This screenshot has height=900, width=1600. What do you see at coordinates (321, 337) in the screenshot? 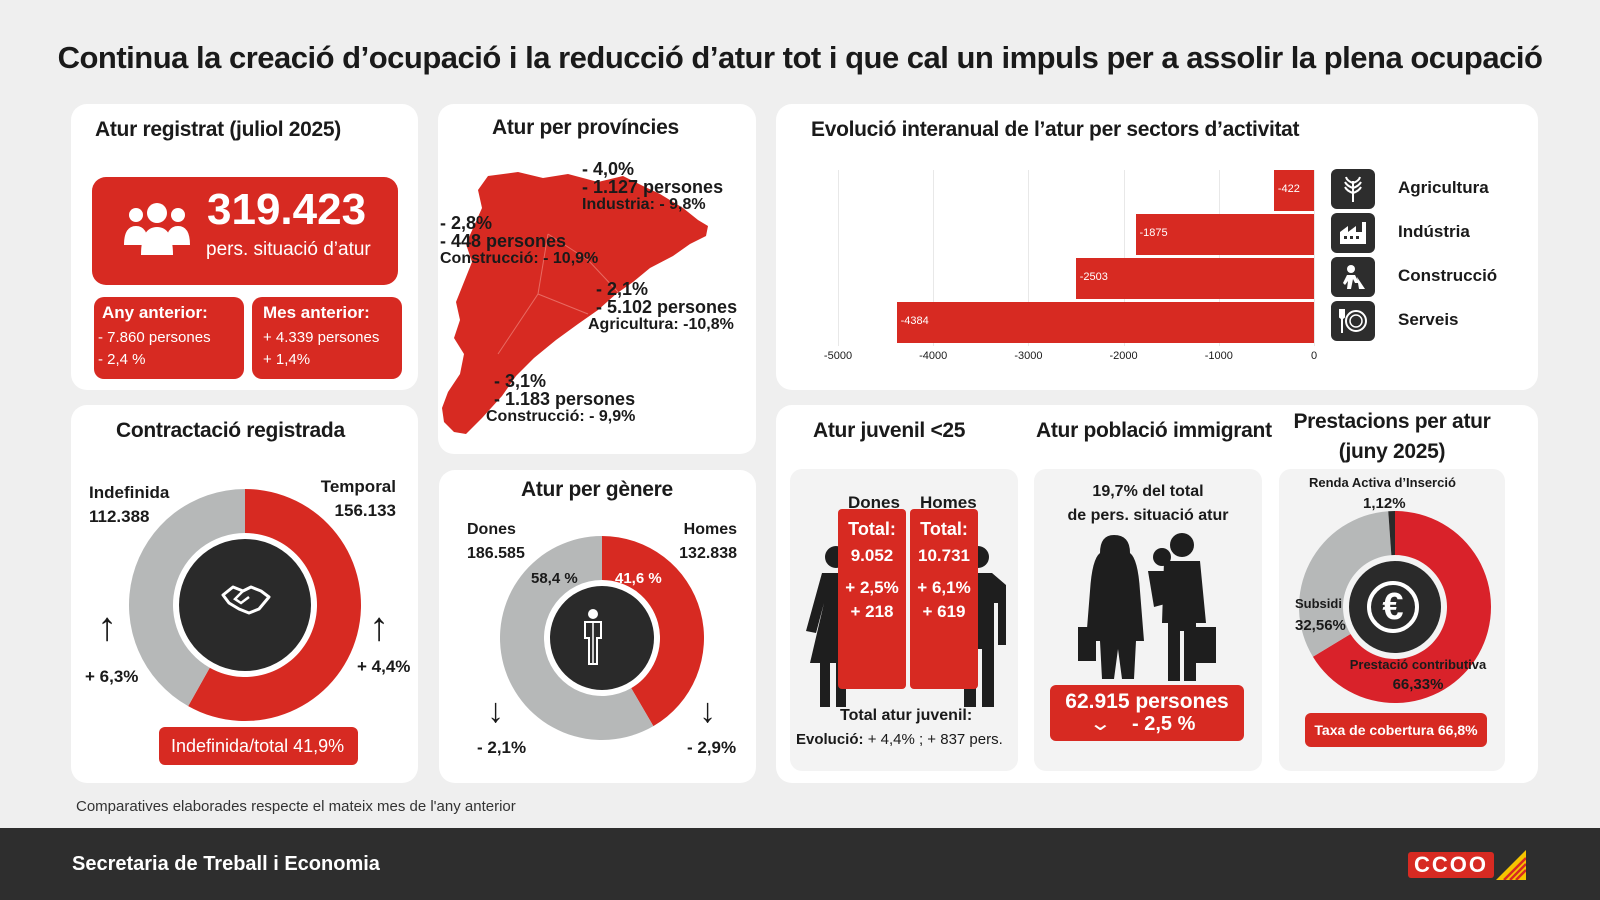
I see `mes-anterior-persones: + 4.339 persones` at bounding box center [321, 337].